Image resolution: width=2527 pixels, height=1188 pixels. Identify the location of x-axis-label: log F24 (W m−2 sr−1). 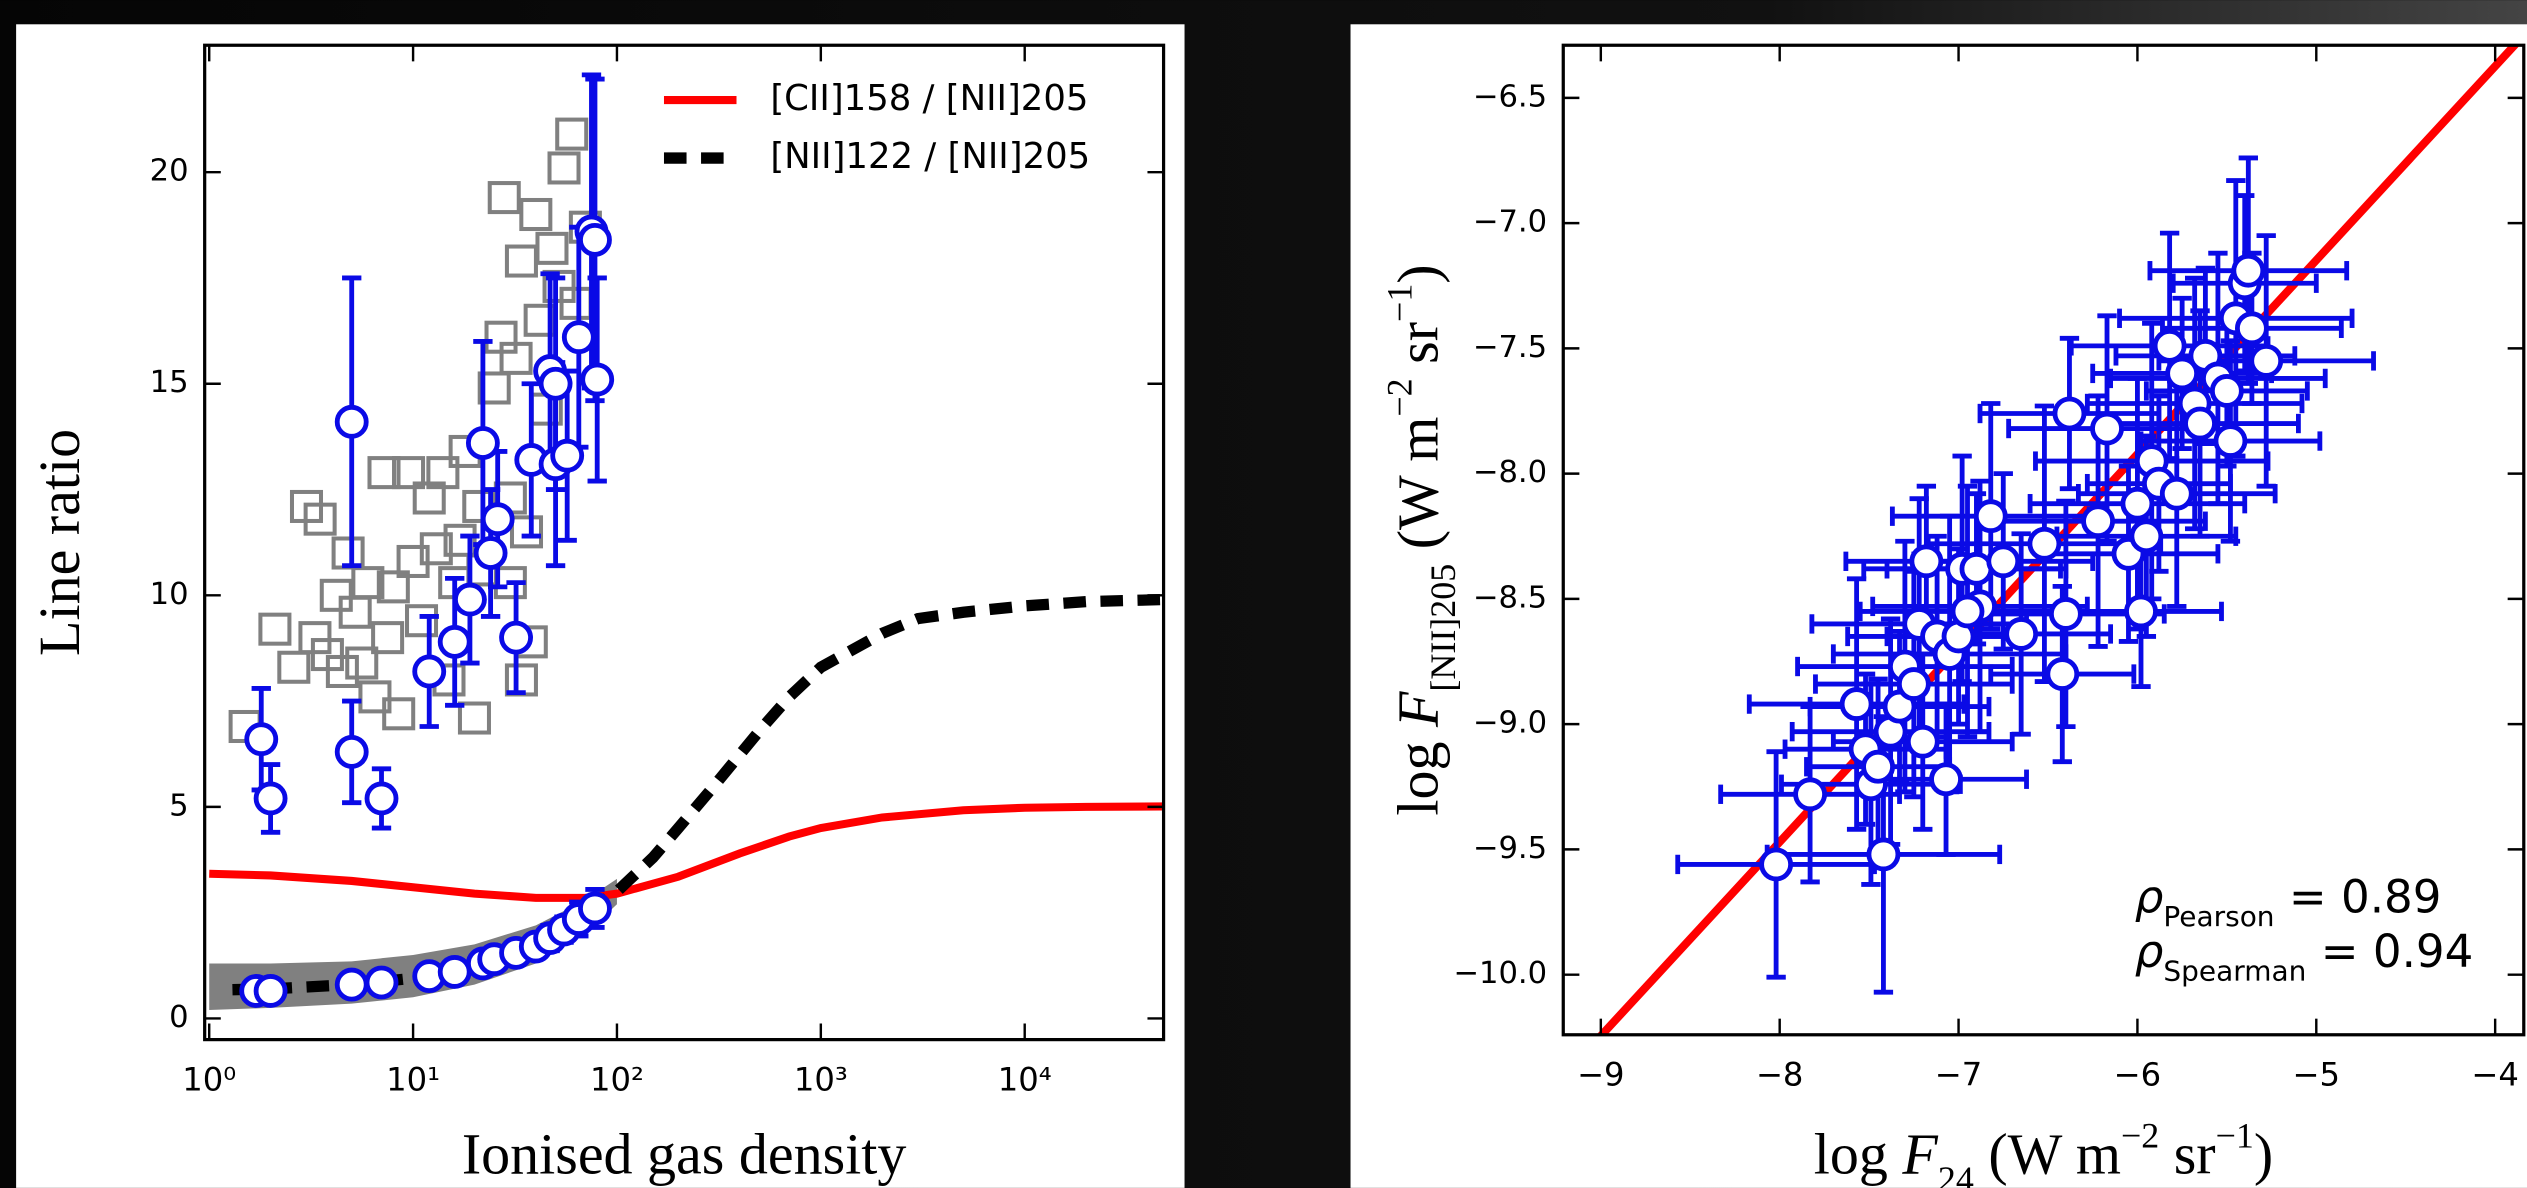
(2043, 1151).